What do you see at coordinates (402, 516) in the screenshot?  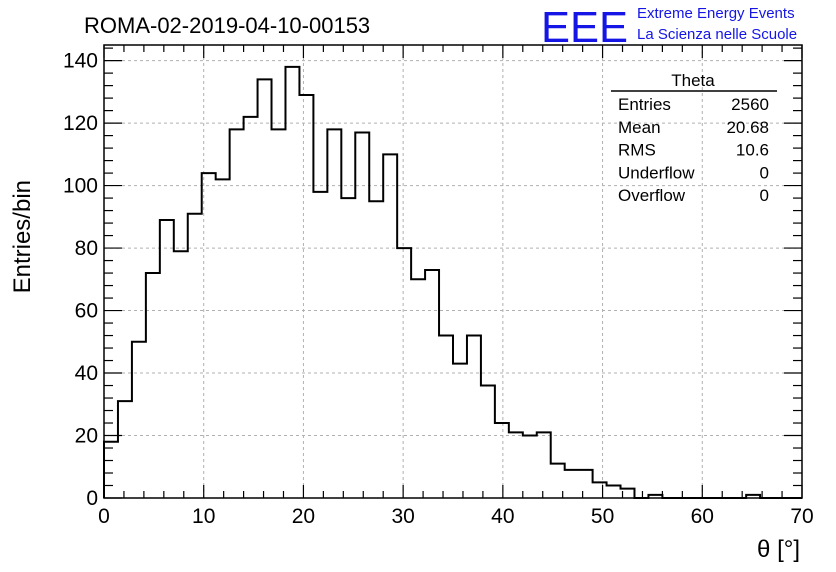 I see `x-tick-label: 30` at bounding box center [402, 516].